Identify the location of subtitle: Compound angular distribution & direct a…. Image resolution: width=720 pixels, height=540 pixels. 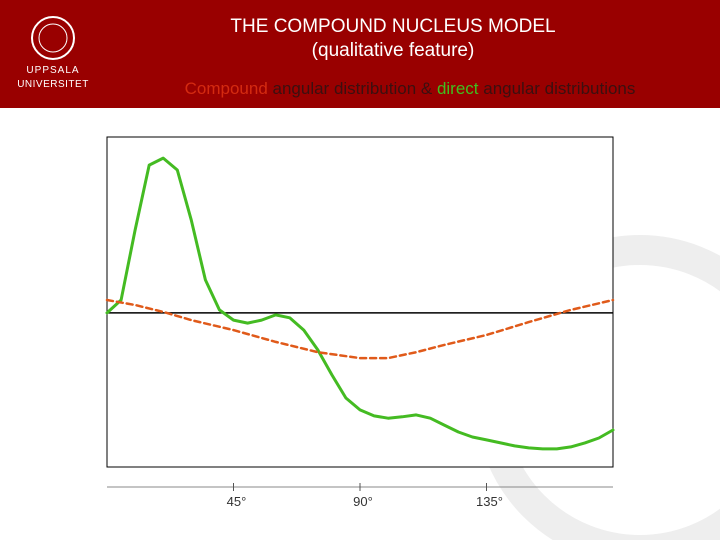
(410, 89).